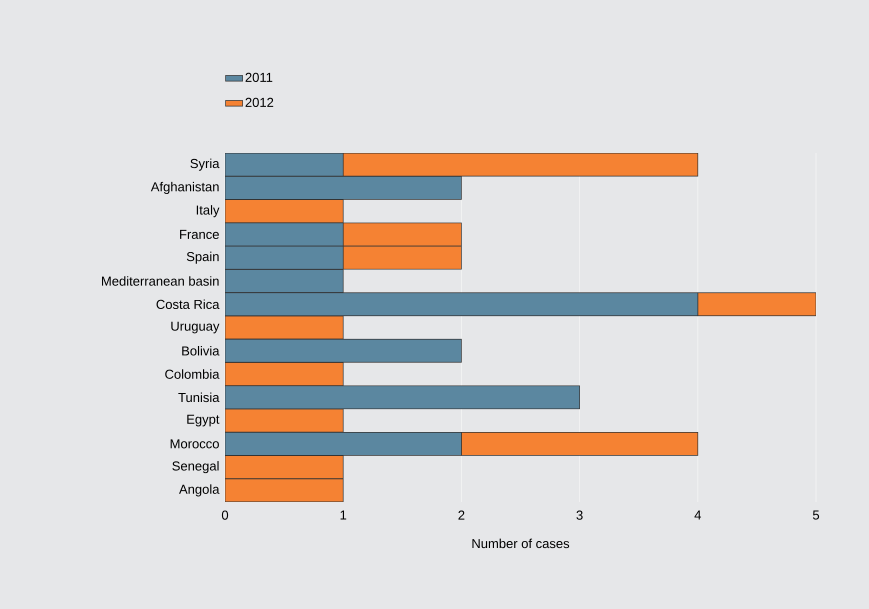 This screenshot has height=609, width=869. Describe the element at coordinates (199, 397) in the screenshot. I see `y-tick-label: Tunisia` at that location.